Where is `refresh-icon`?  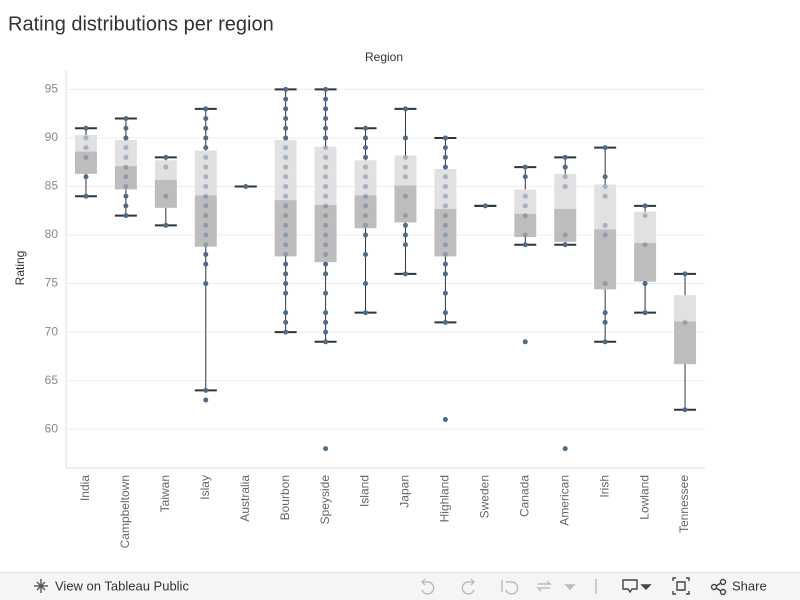 refresh-icon is located at coordinates (544, 586).